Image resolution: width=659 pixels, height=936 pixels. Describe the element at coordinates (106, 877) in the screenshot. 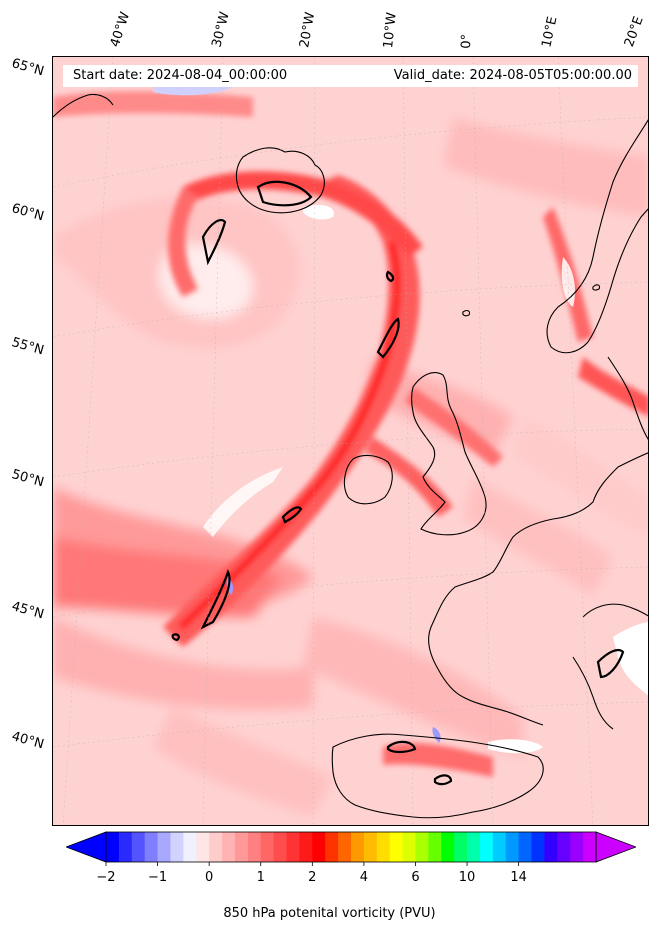

I see `colorbar-tick-label: −2` at that location.